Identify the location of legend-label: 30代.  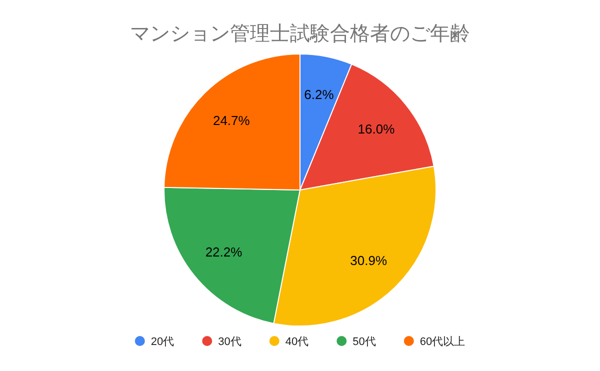
(230, 342).